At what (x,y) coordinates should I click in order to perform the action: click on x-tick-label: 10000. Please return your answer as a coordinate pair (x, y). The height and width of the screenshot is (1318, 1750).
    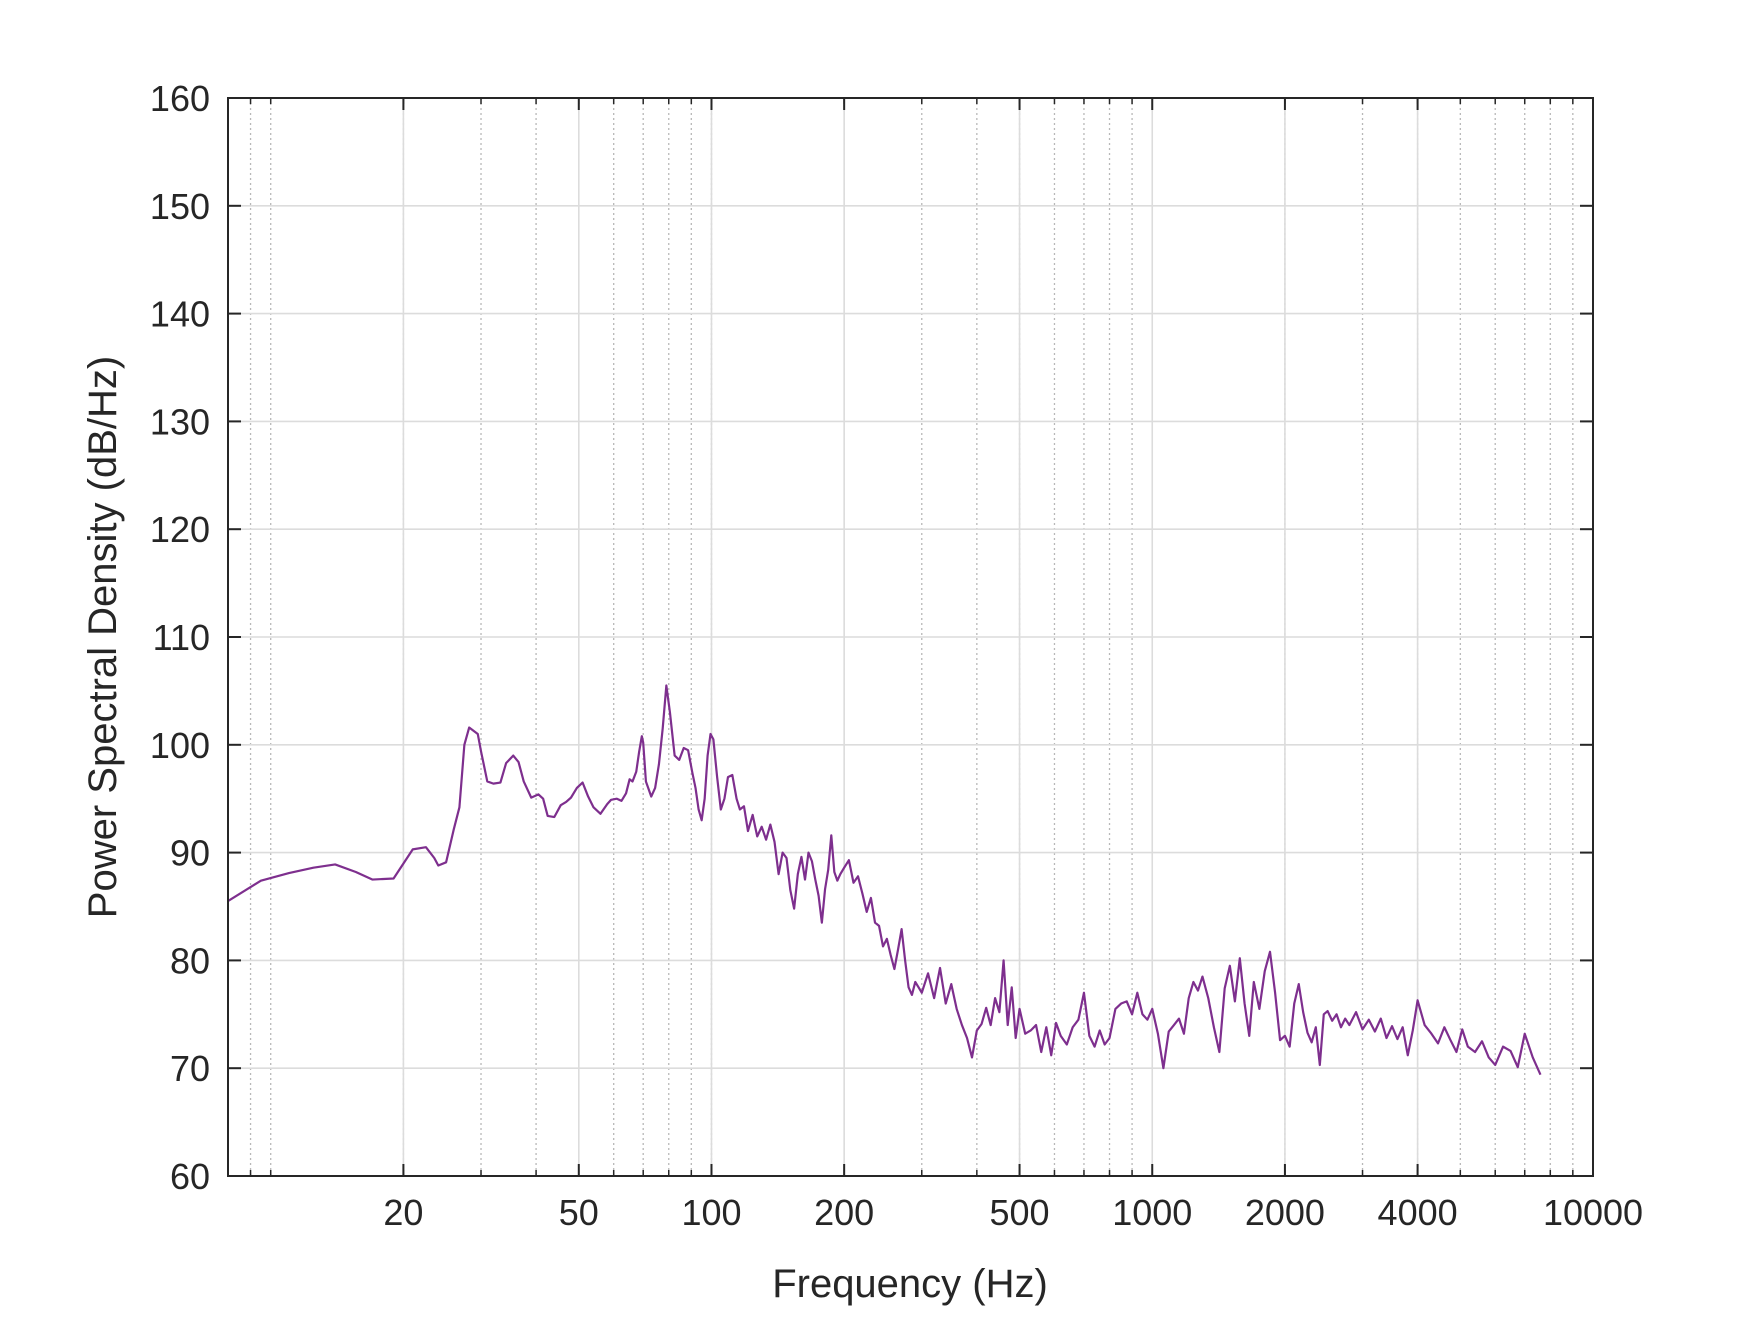
    Looking at the image, I should click on (1593, 1212).